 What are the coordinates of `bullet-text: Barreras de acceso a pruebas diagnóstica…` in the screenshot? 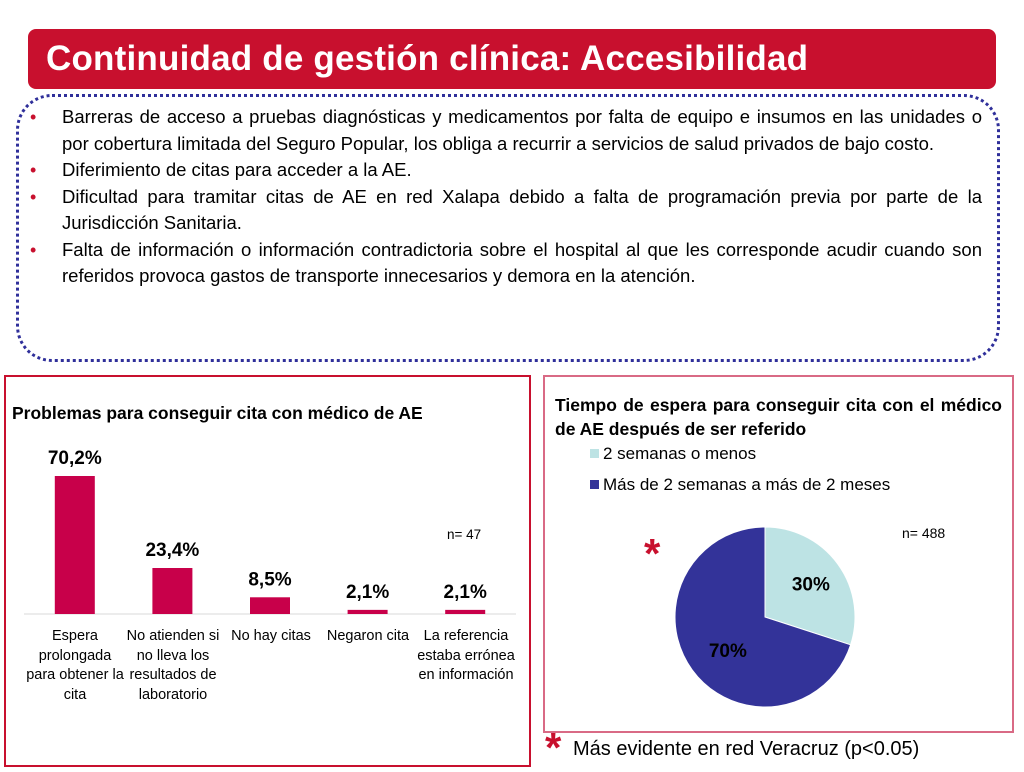 It's located at (522, 130).